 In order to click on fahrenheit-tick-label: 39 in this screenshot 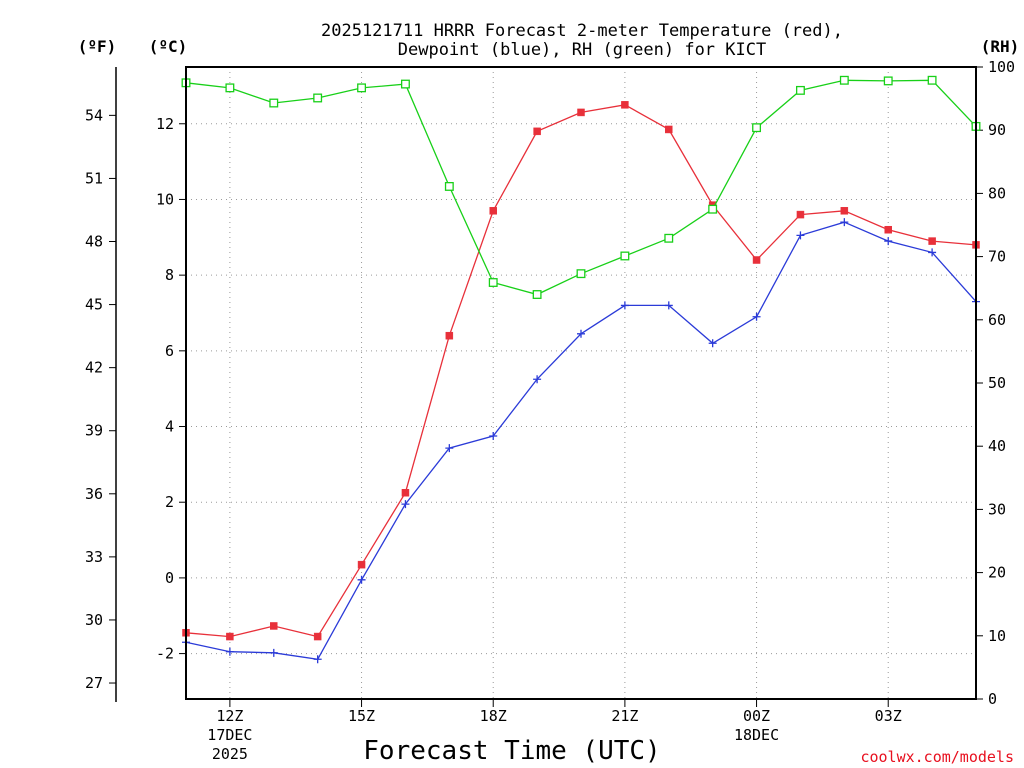, I will do `click(94, 431)`.